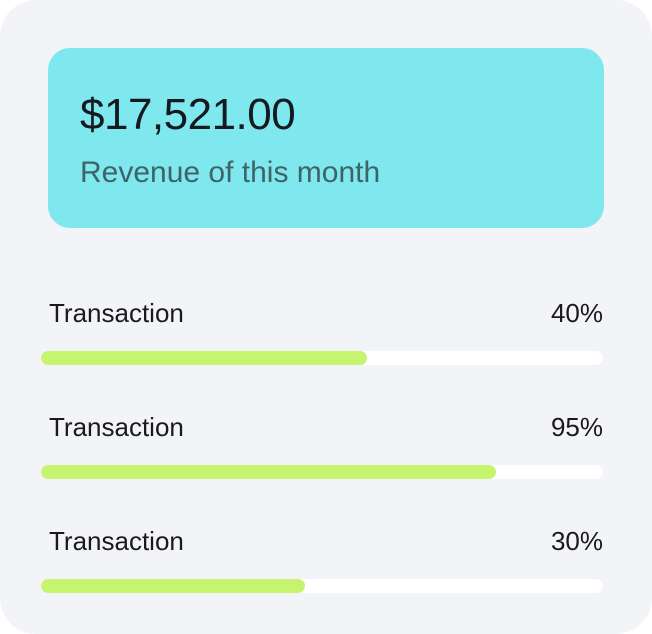 Image resolution: width=652 pixels, height=634 pixels. Describe the element at coordinates (576, 541) in the screenshot. I see `transaction-percent: 30%` at that location.